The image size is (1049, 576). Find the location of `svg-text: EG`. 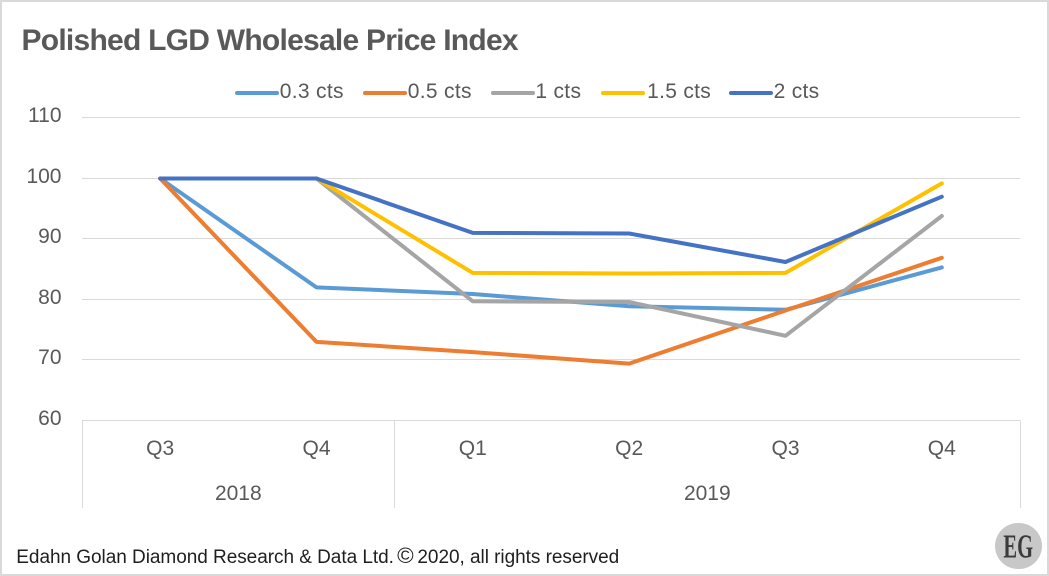

svg-text: EG is located at coordinates (1018, 547).